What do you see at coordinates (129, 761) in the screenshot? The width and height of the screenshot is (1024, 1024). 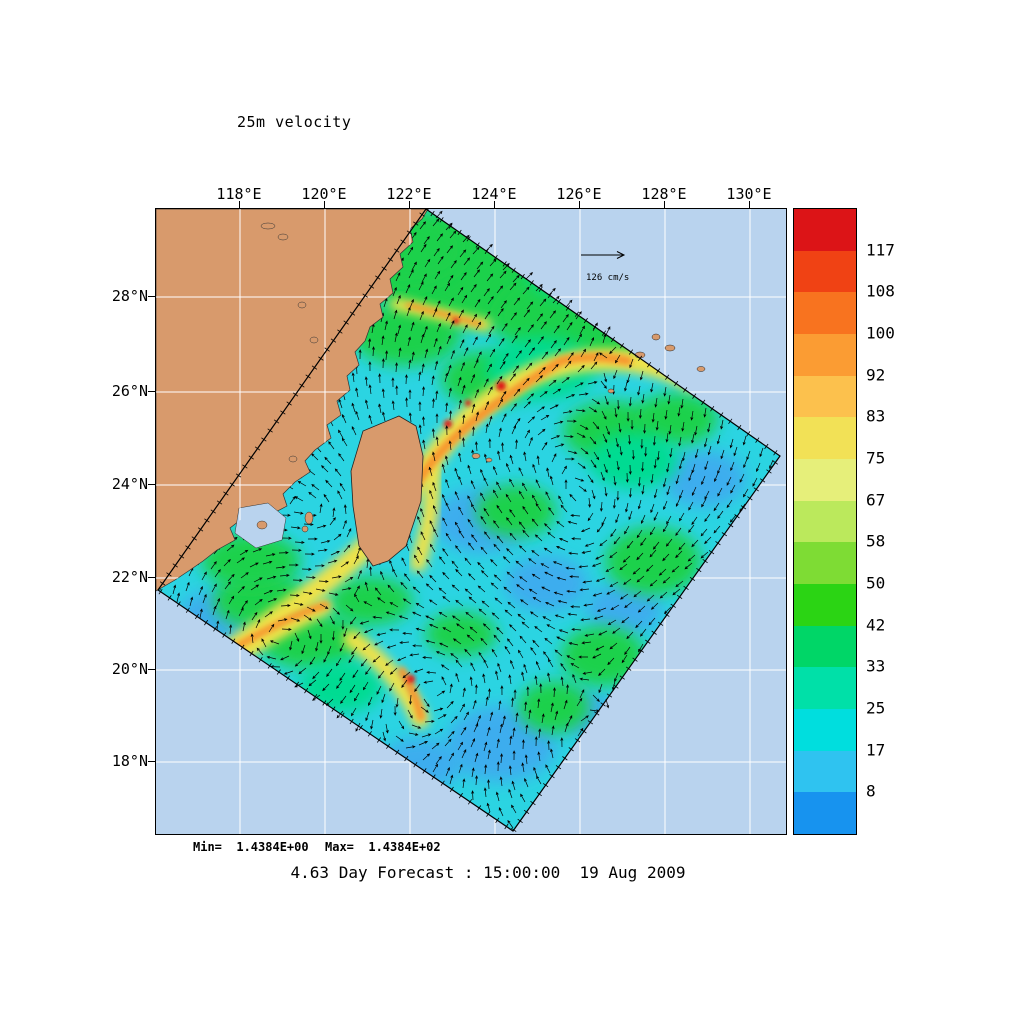 I see `lat-tick-label: 18°N` at bounding box center [129, 761].